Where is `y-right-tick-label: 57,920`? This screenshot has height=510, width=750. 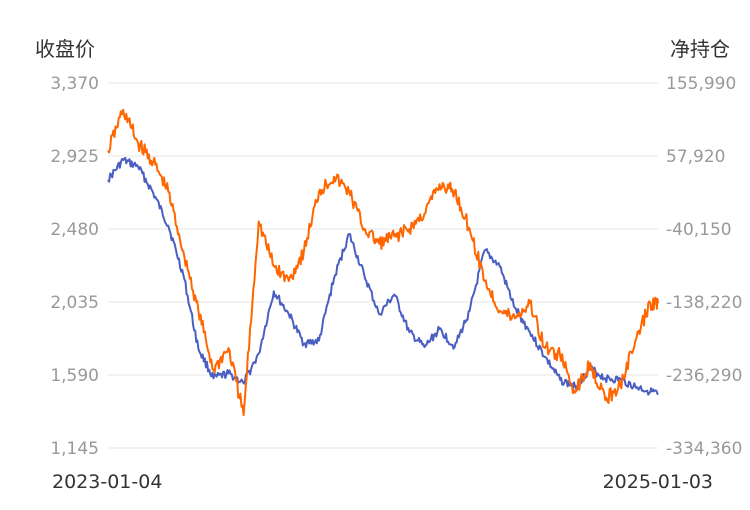
y-right-tick-label: 57,920 is located at coordinates (695, 157).